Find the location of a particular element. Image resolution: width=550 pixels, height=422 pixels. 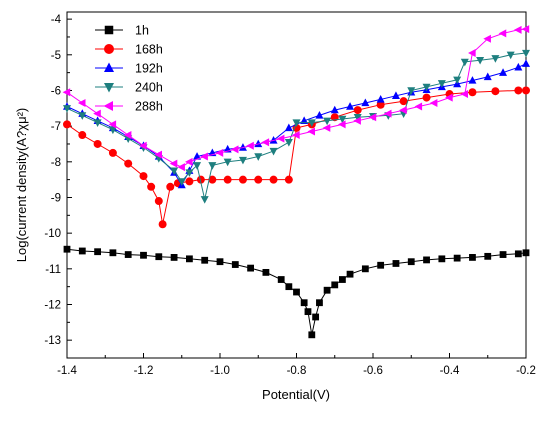

x-tick-label: -0.4 is located at coordinates (450, 371).